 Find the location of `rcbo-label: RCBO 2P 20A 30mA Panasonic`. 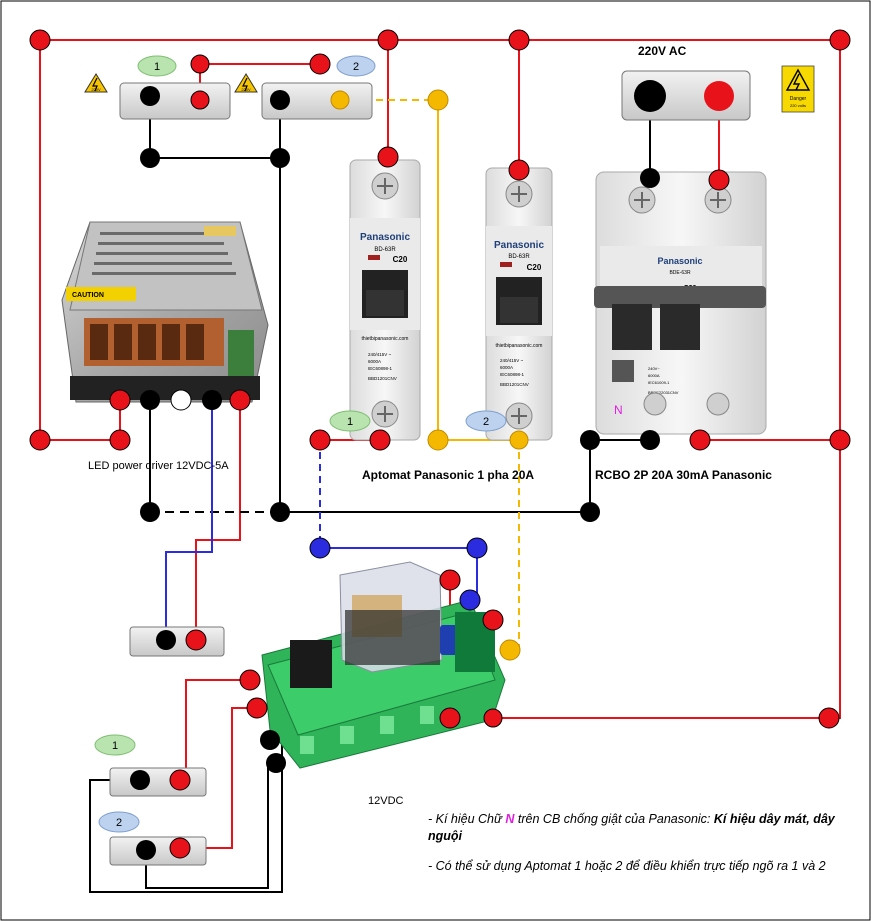

rcbo-label: RCBO 2P 20A 30mA Panasonic is located at coordinates (683, 475).